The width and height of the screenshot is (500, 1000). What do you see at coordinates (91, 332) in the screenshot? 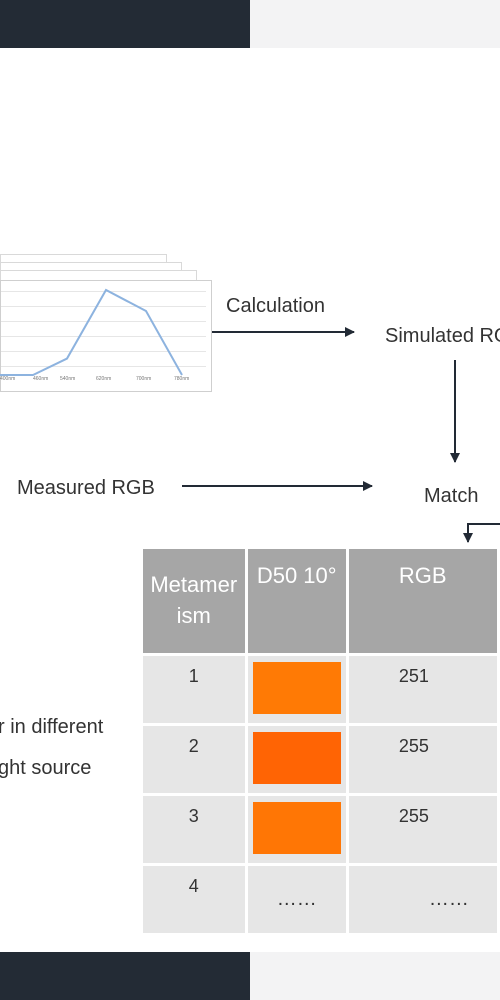
I see `spectrum-line` at bounding box center [91, 332].